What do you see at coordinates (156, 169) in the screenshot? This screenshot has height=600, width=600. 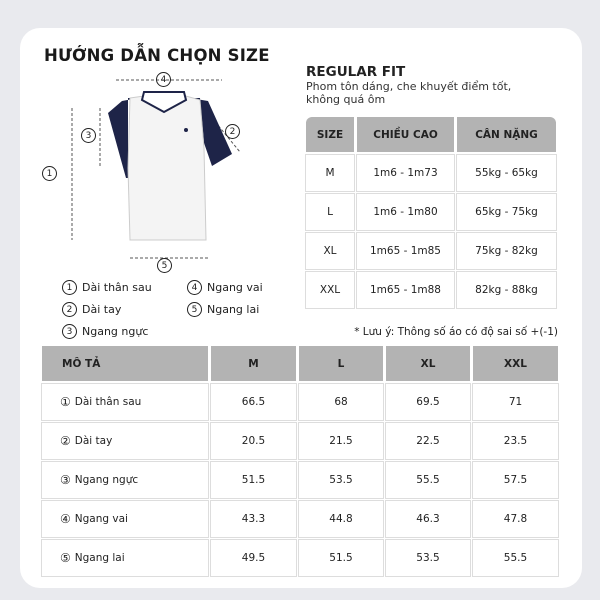 I see `shirt-diagram` at bounding box center [156, 169].